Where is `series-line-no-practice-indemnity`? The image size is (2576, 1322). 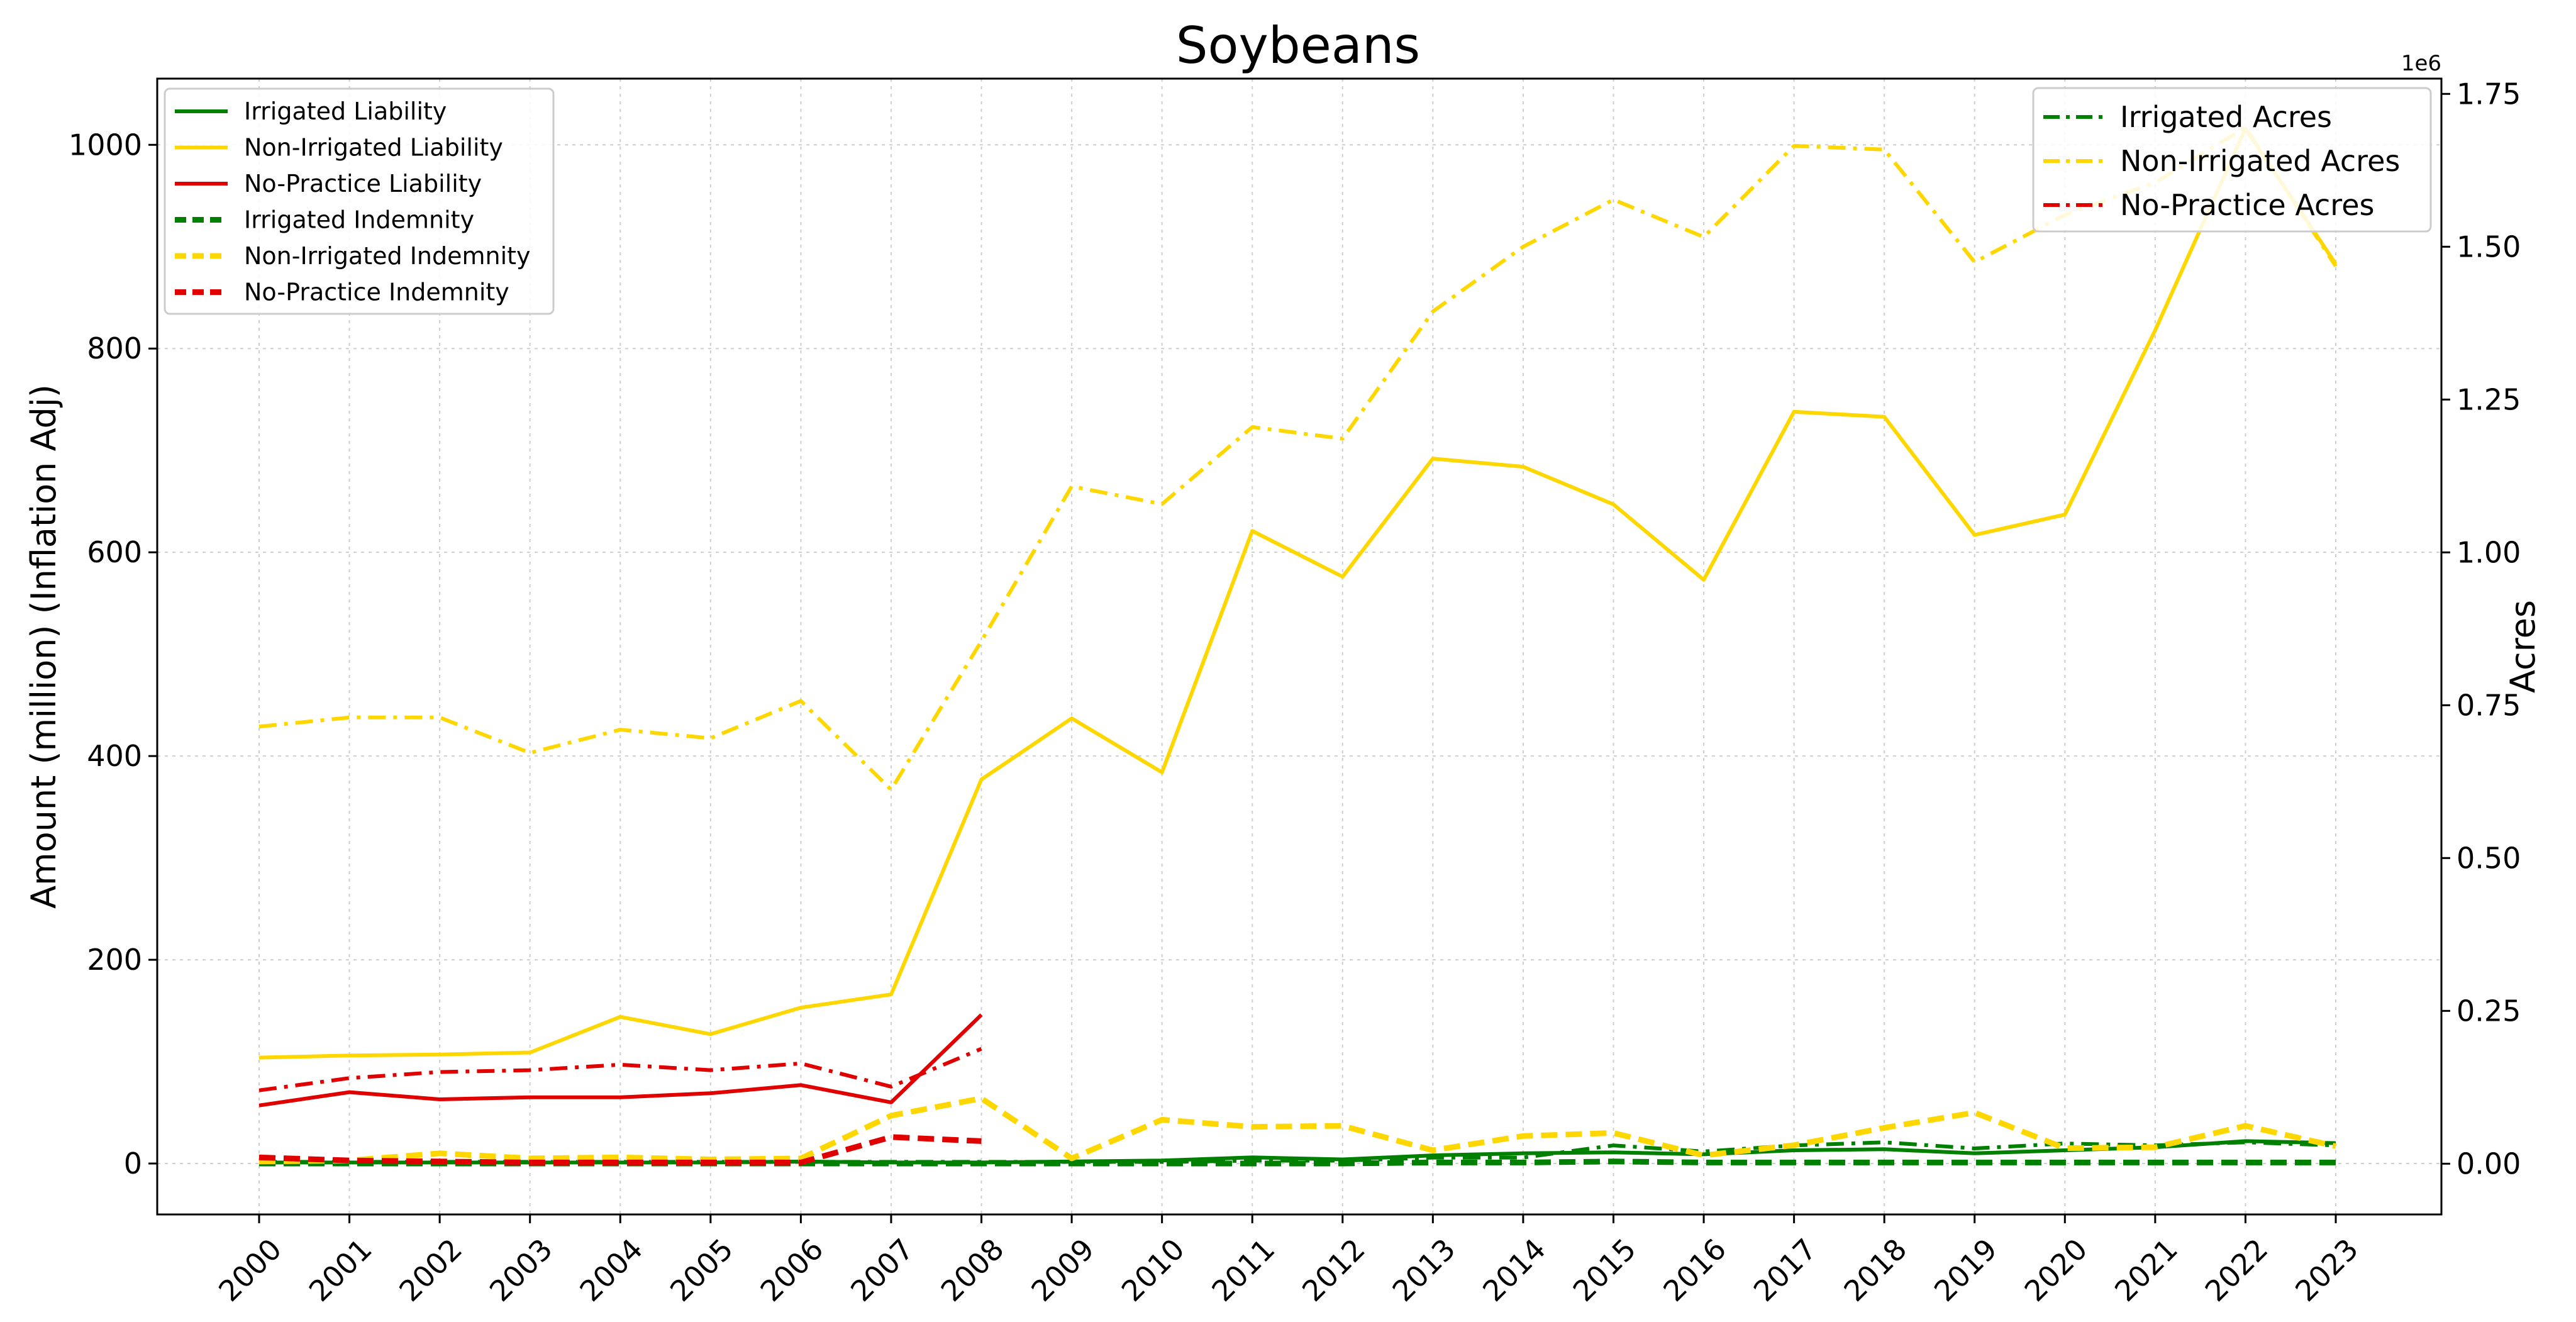 series-line-no-practice-indemnity is located at coordinates (620, 1149).